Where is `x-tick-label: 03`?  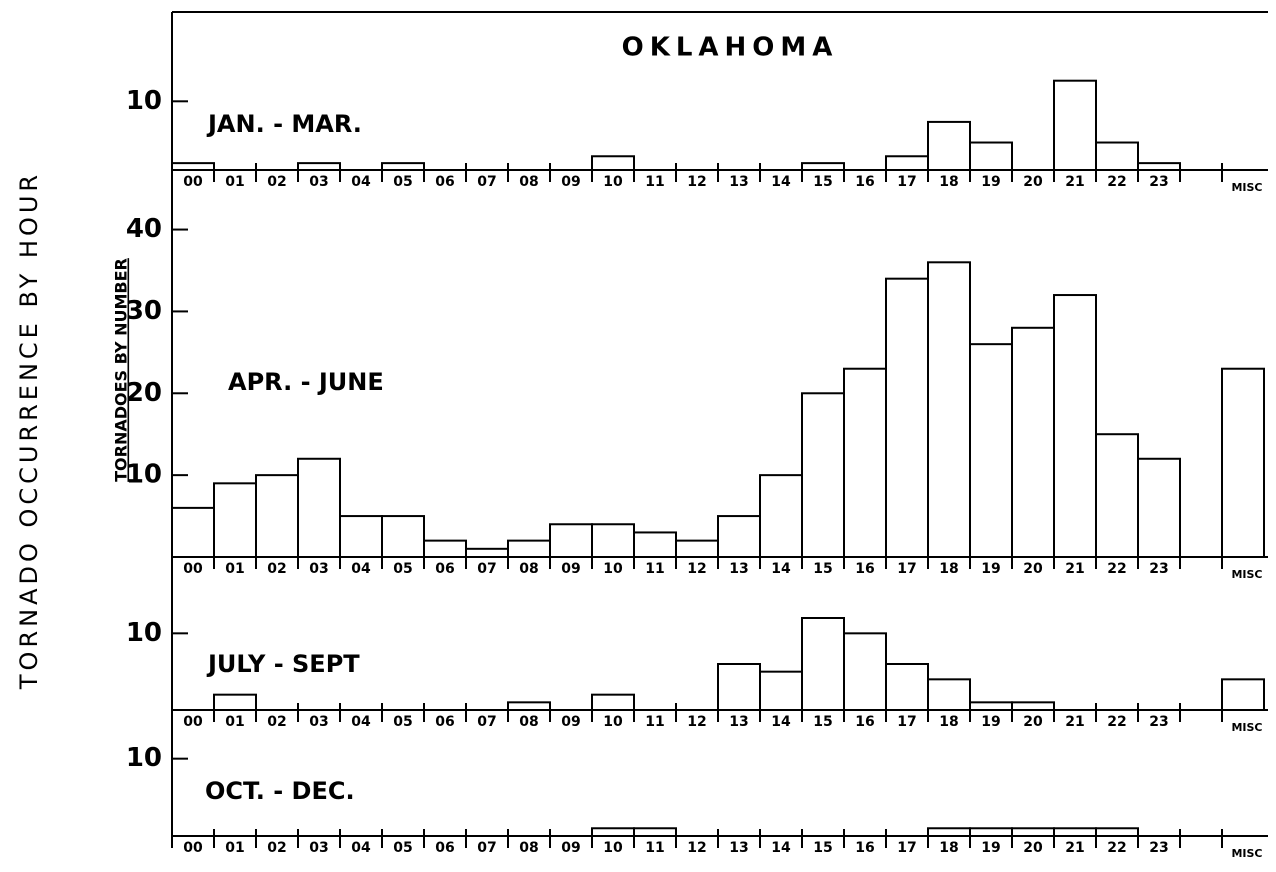 x-tick-label: 03 is located at coordinates (318, 182).